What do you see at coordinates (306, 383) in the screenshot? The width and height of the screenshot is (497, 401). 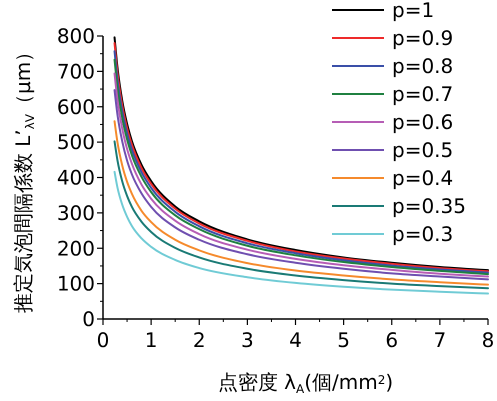 I see `x-axis-title: 点密度 λ$_{A}$(個/mm$^{2}$)` at bounding box center [306, 383].